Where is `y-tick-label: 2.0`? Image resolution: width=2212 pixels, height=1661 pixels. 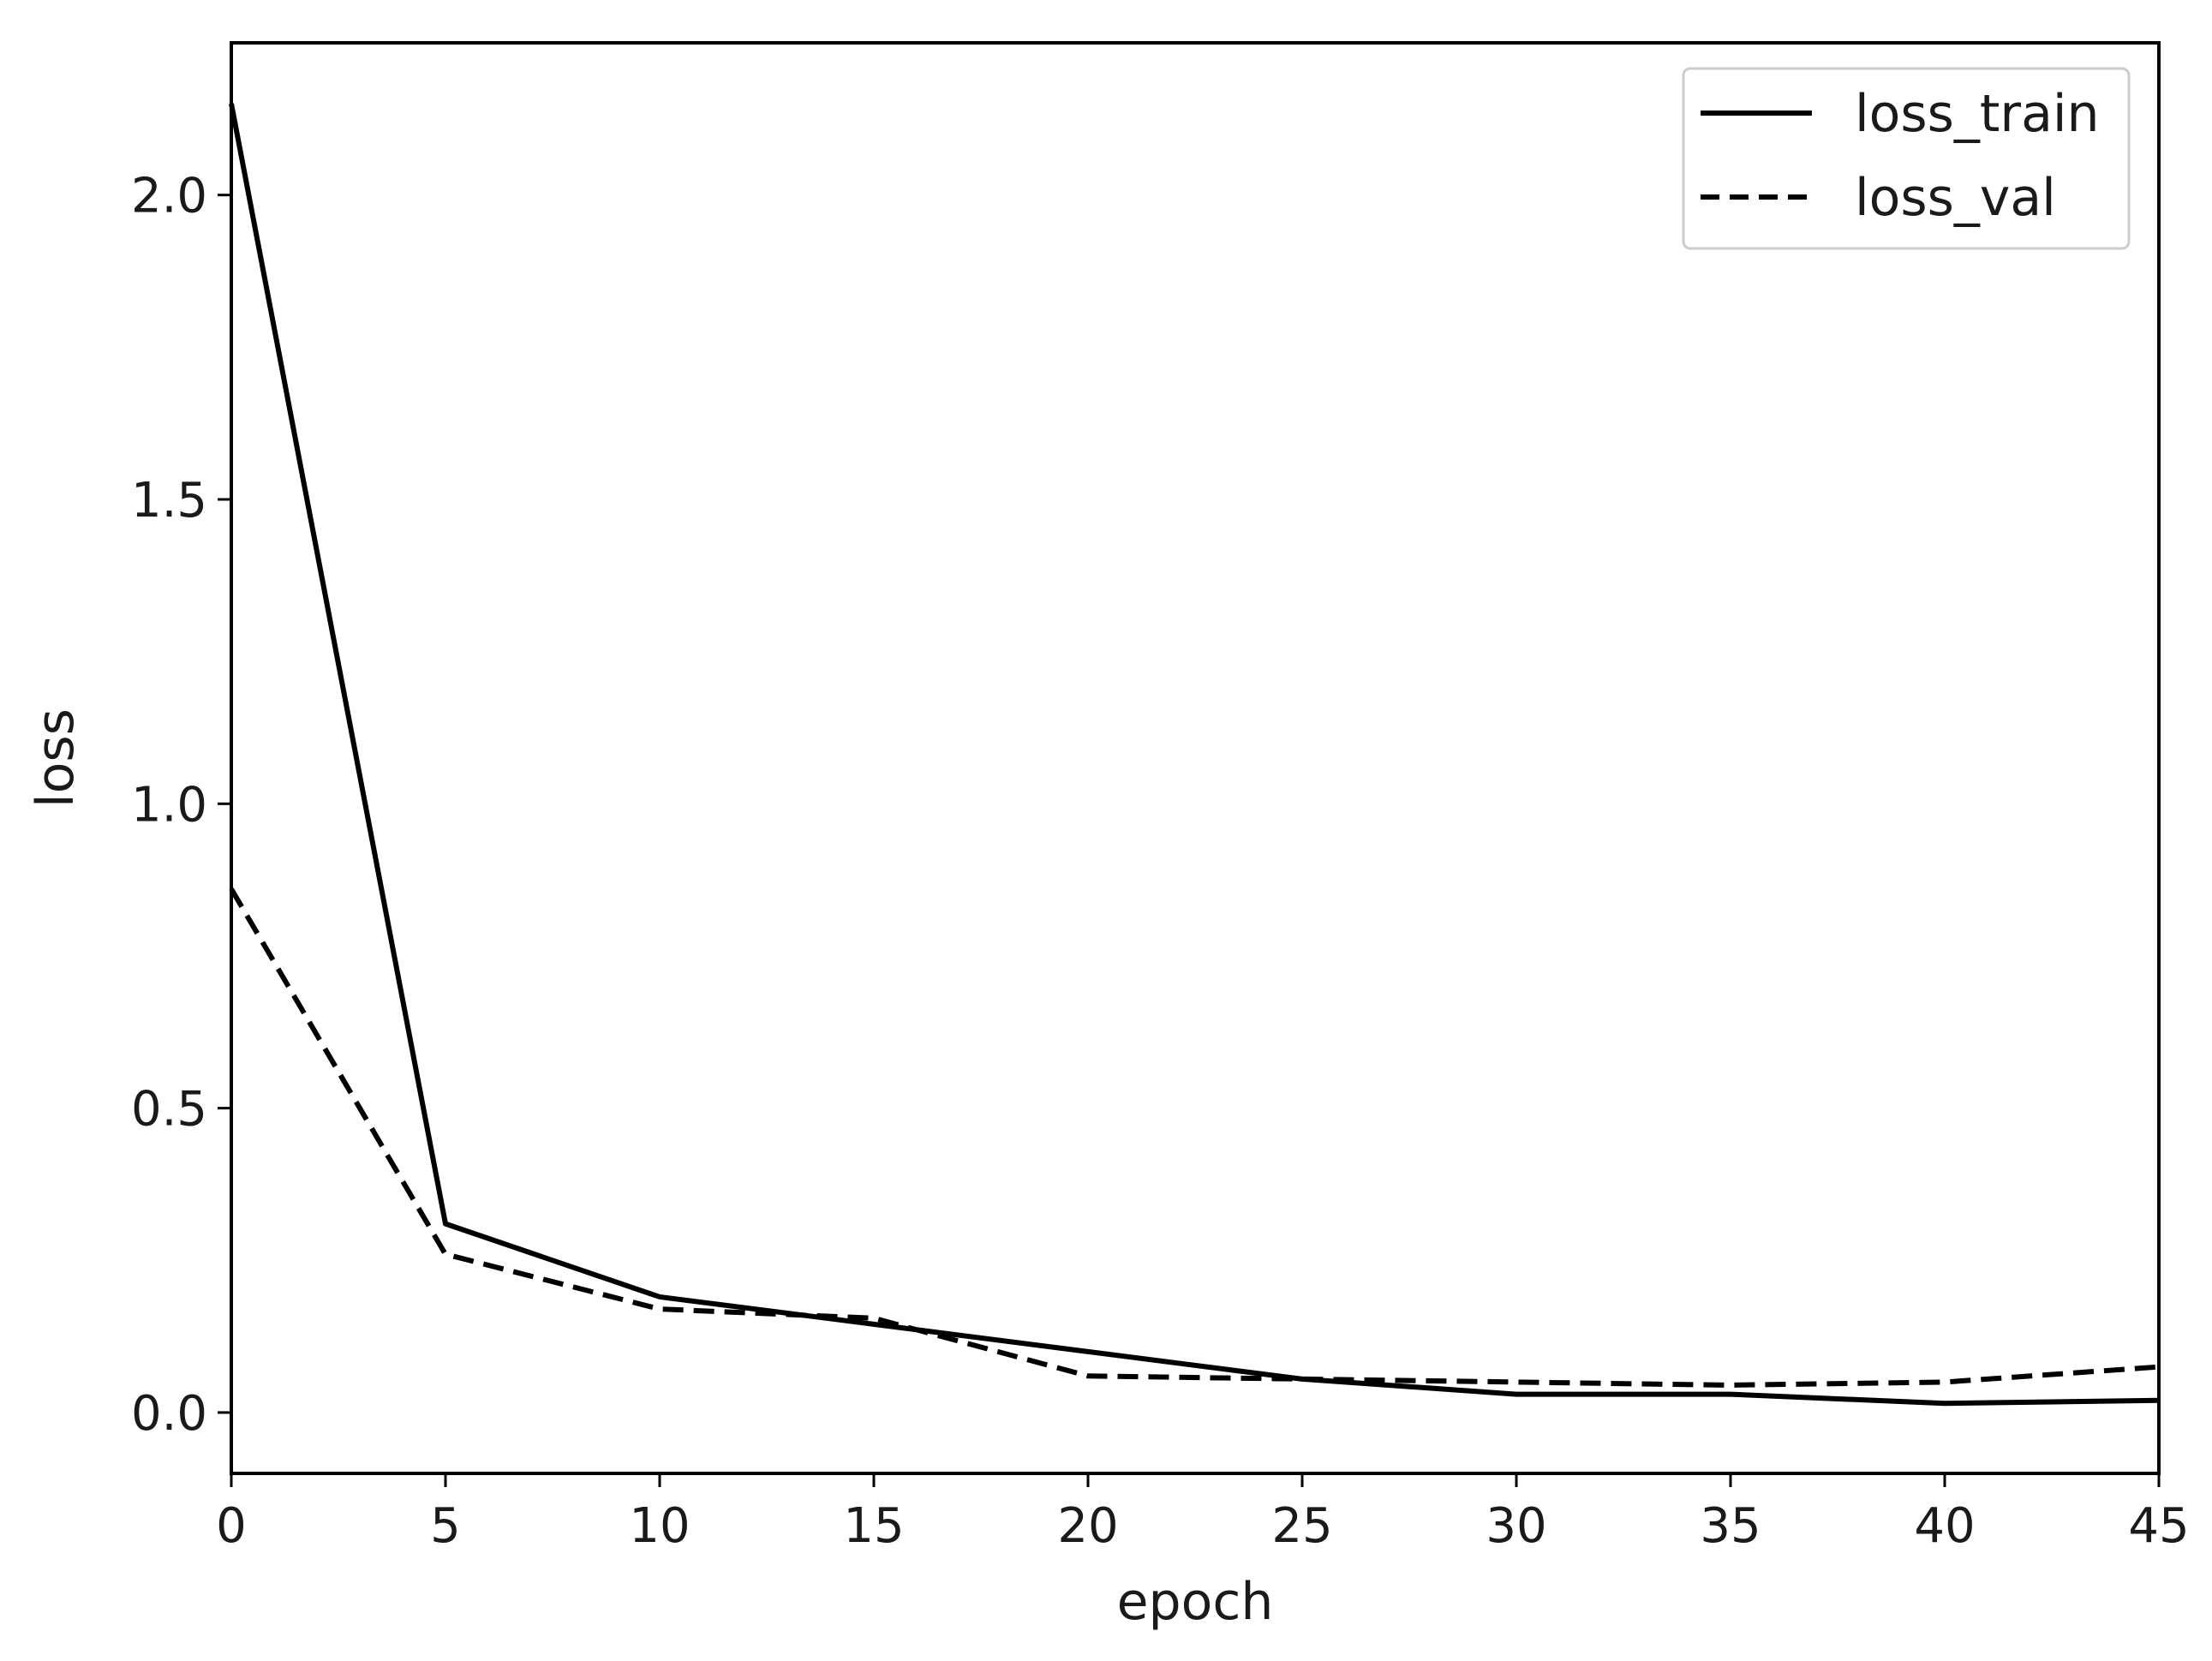
y-tick-label: 2.0 is located at coordinates (169, 197).